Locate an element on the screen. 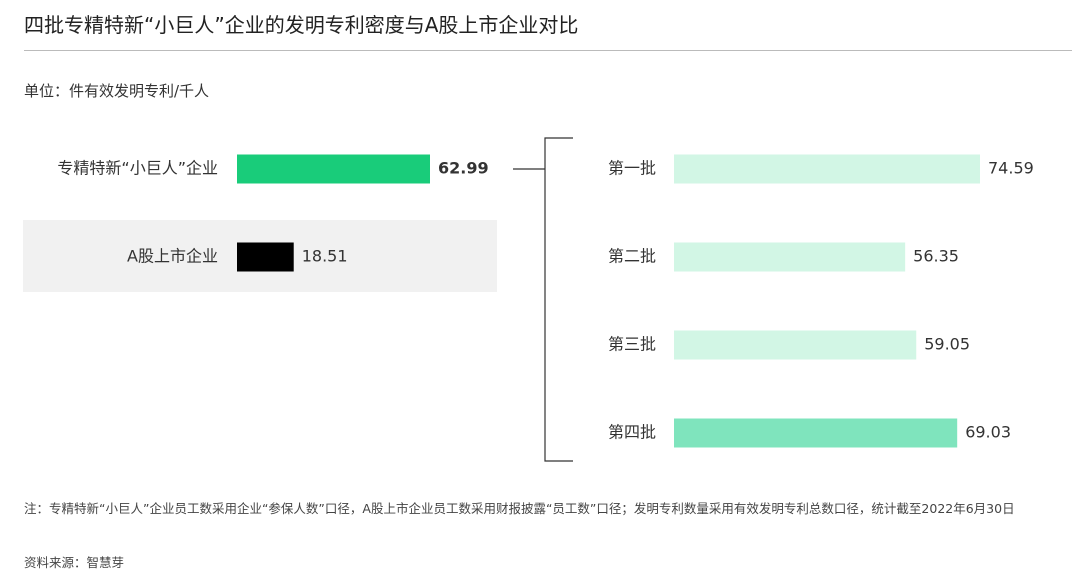 The image size is (1080, 574). category-label: 第四批 is located at coordinates (632, 432).